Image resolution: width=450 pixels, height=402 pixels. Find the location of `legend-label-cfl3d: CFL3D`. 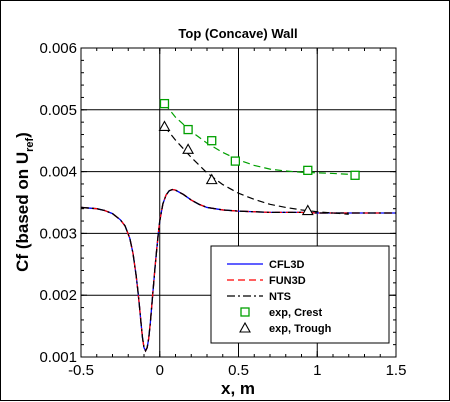

legend-label-cfl3d: CFL3D is located at coordinates (287, 265).